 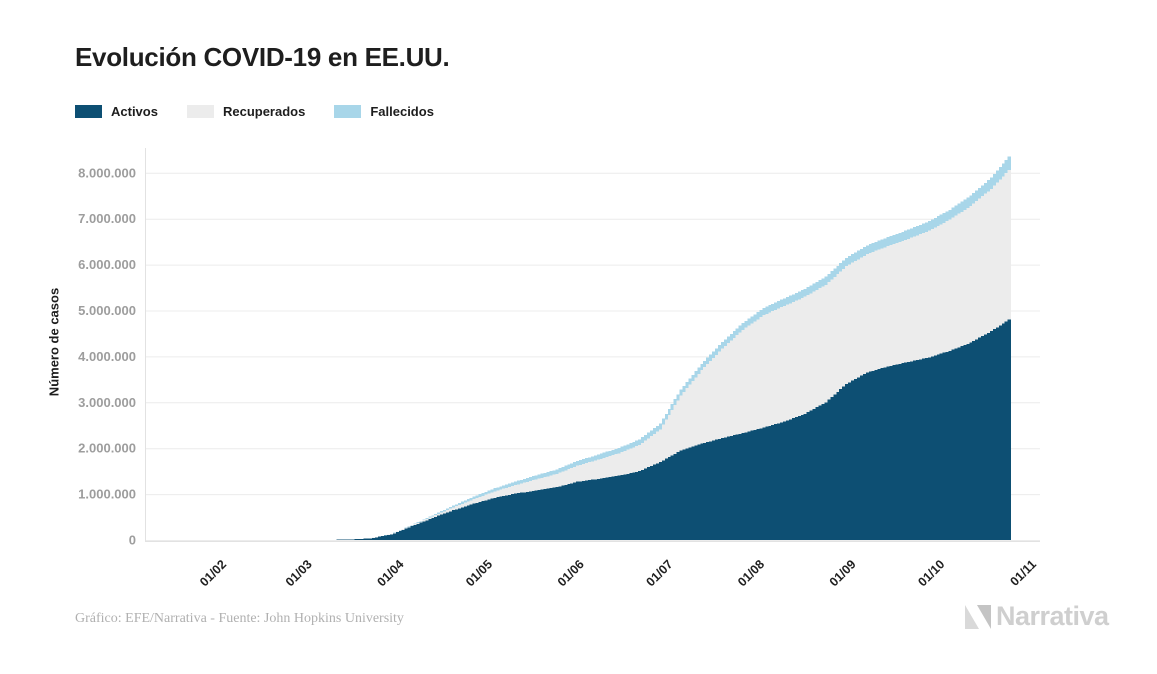 I want to click on svg-text: 5.000.000, so click(x=107, y=310).